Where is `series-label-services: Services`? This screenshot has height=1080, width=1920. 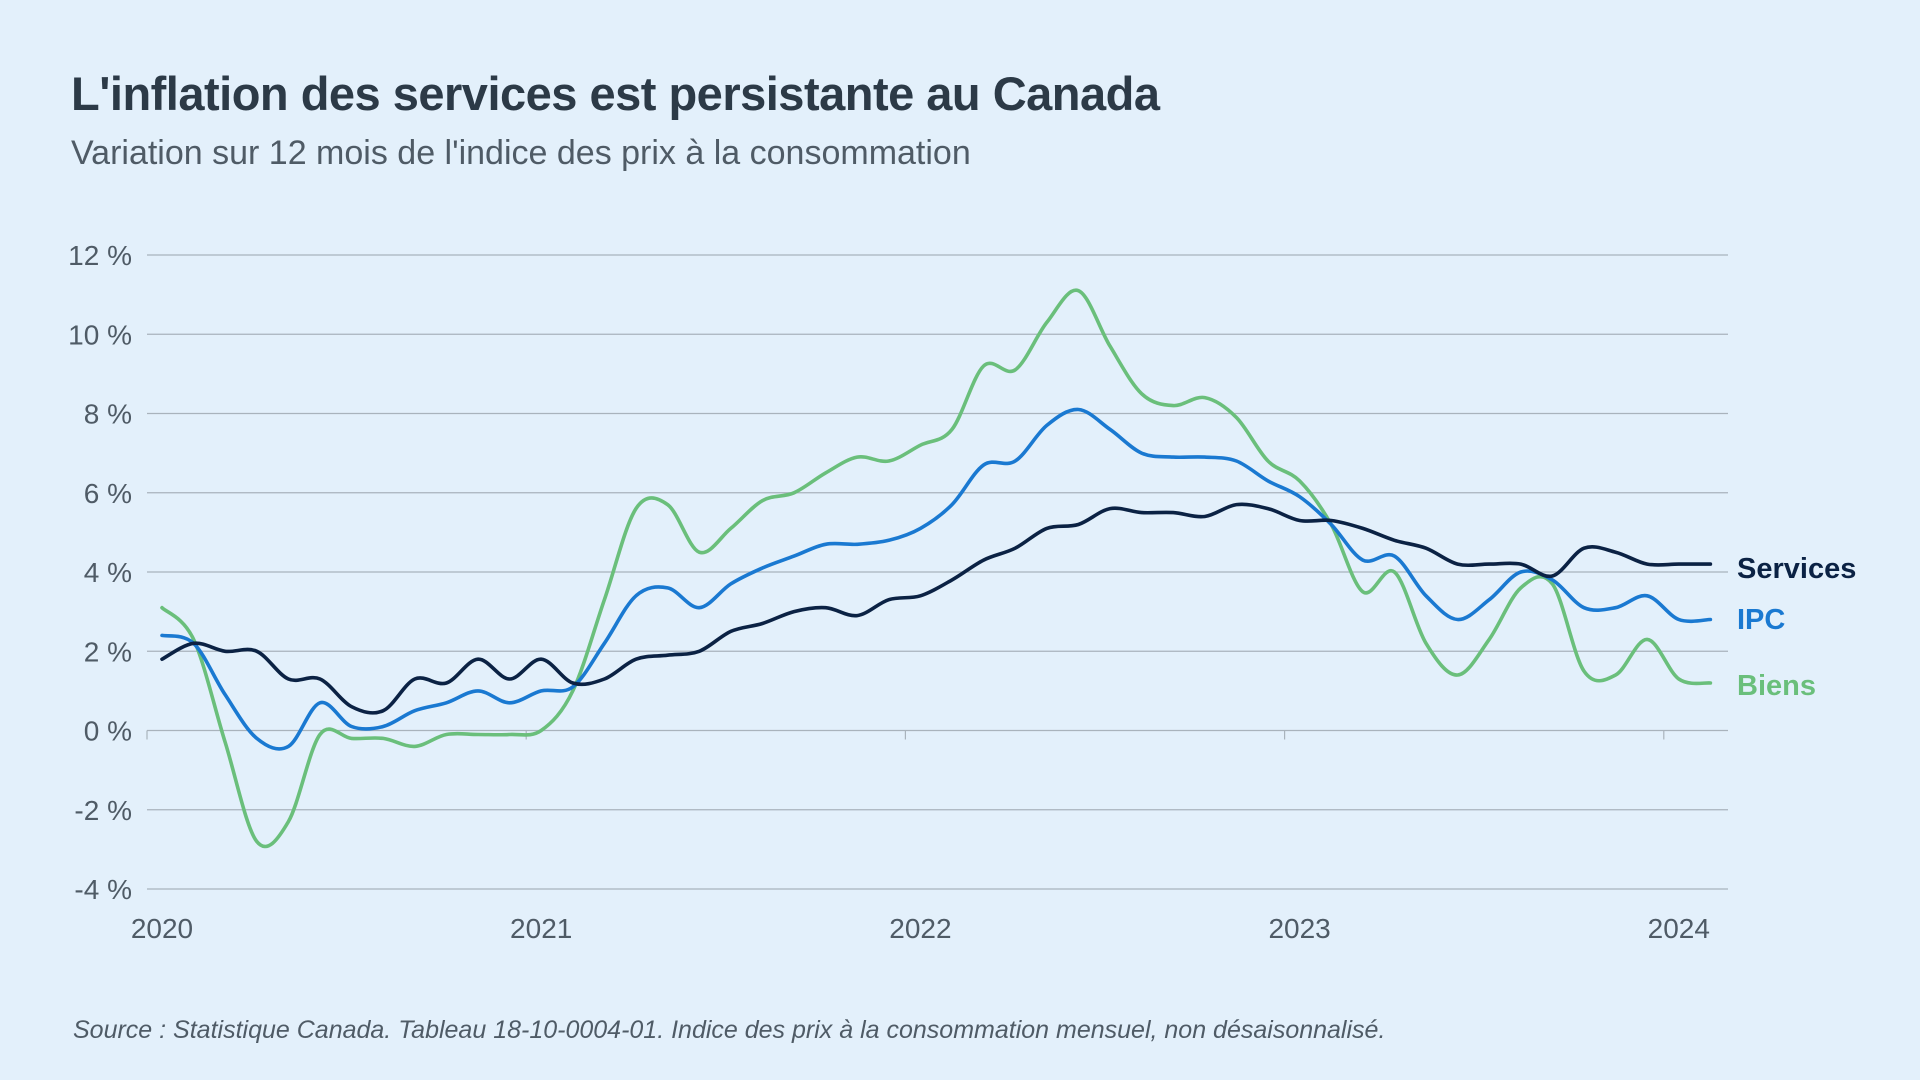
series-label-services: Services is located at coordinates (1796, 569).